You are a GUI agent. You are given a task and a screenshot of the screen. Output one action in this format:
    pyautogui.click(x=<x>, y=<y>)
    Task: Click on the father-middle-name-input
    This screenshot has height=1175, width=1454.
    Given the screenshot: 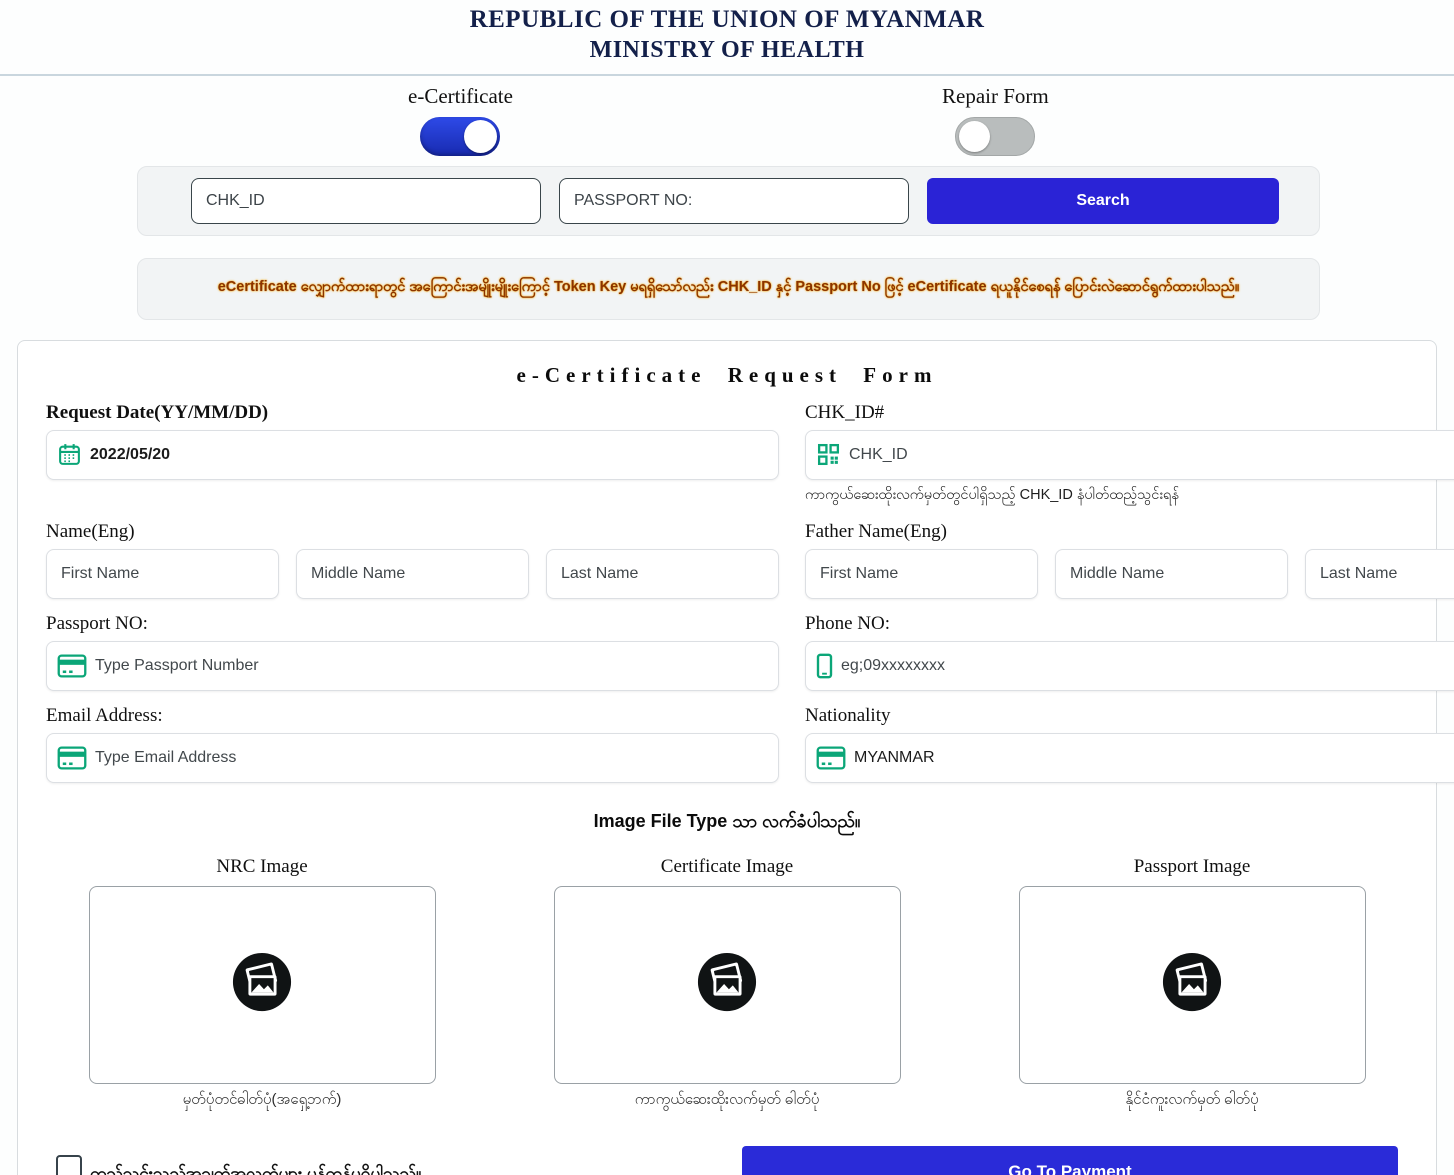 What is the action you would take?
    pyautogui.click(x=1173, y=573)
    